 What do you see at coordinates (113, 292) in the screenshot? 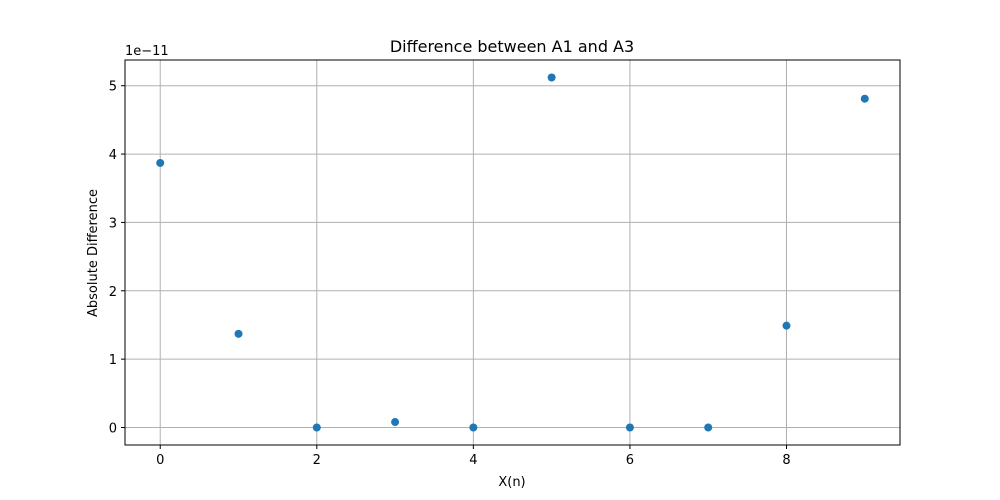
I see `y-tick-label: 2` at bounding box center [113, 292].